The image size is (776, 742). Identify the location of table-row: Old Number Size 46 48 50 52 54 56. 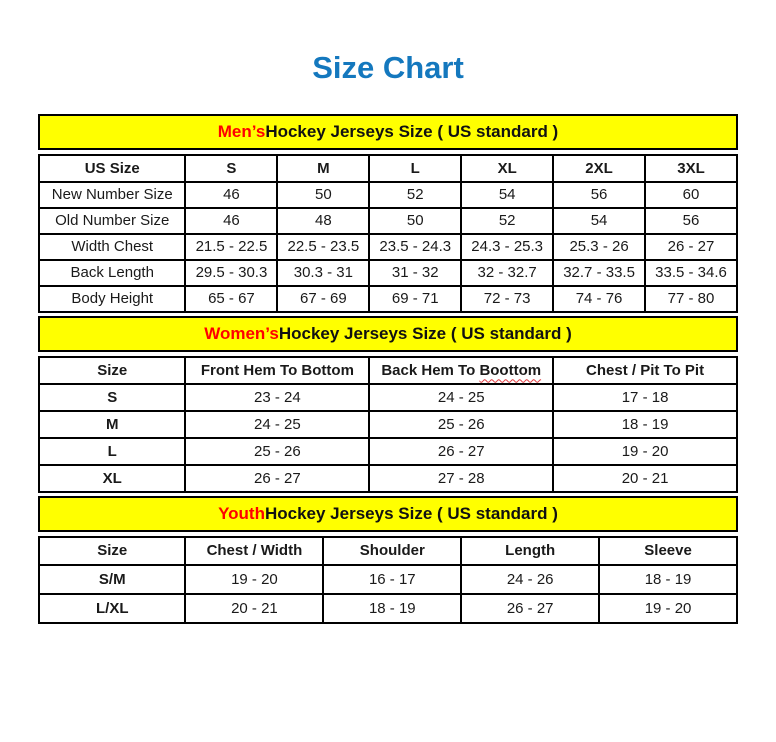
(387, 220).